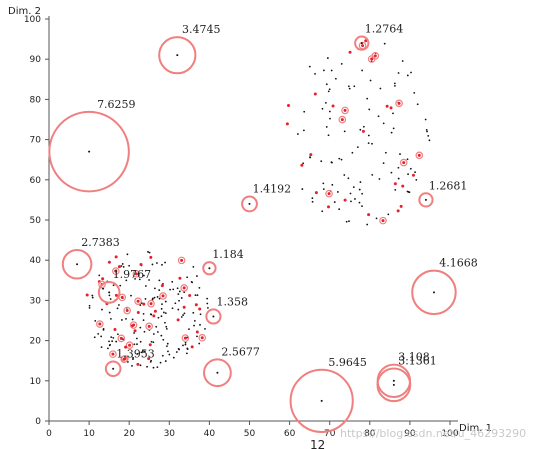 The width and height of the screenshot is (550, 449). I want to click on x-tick-label: 40, so click(210, 434).